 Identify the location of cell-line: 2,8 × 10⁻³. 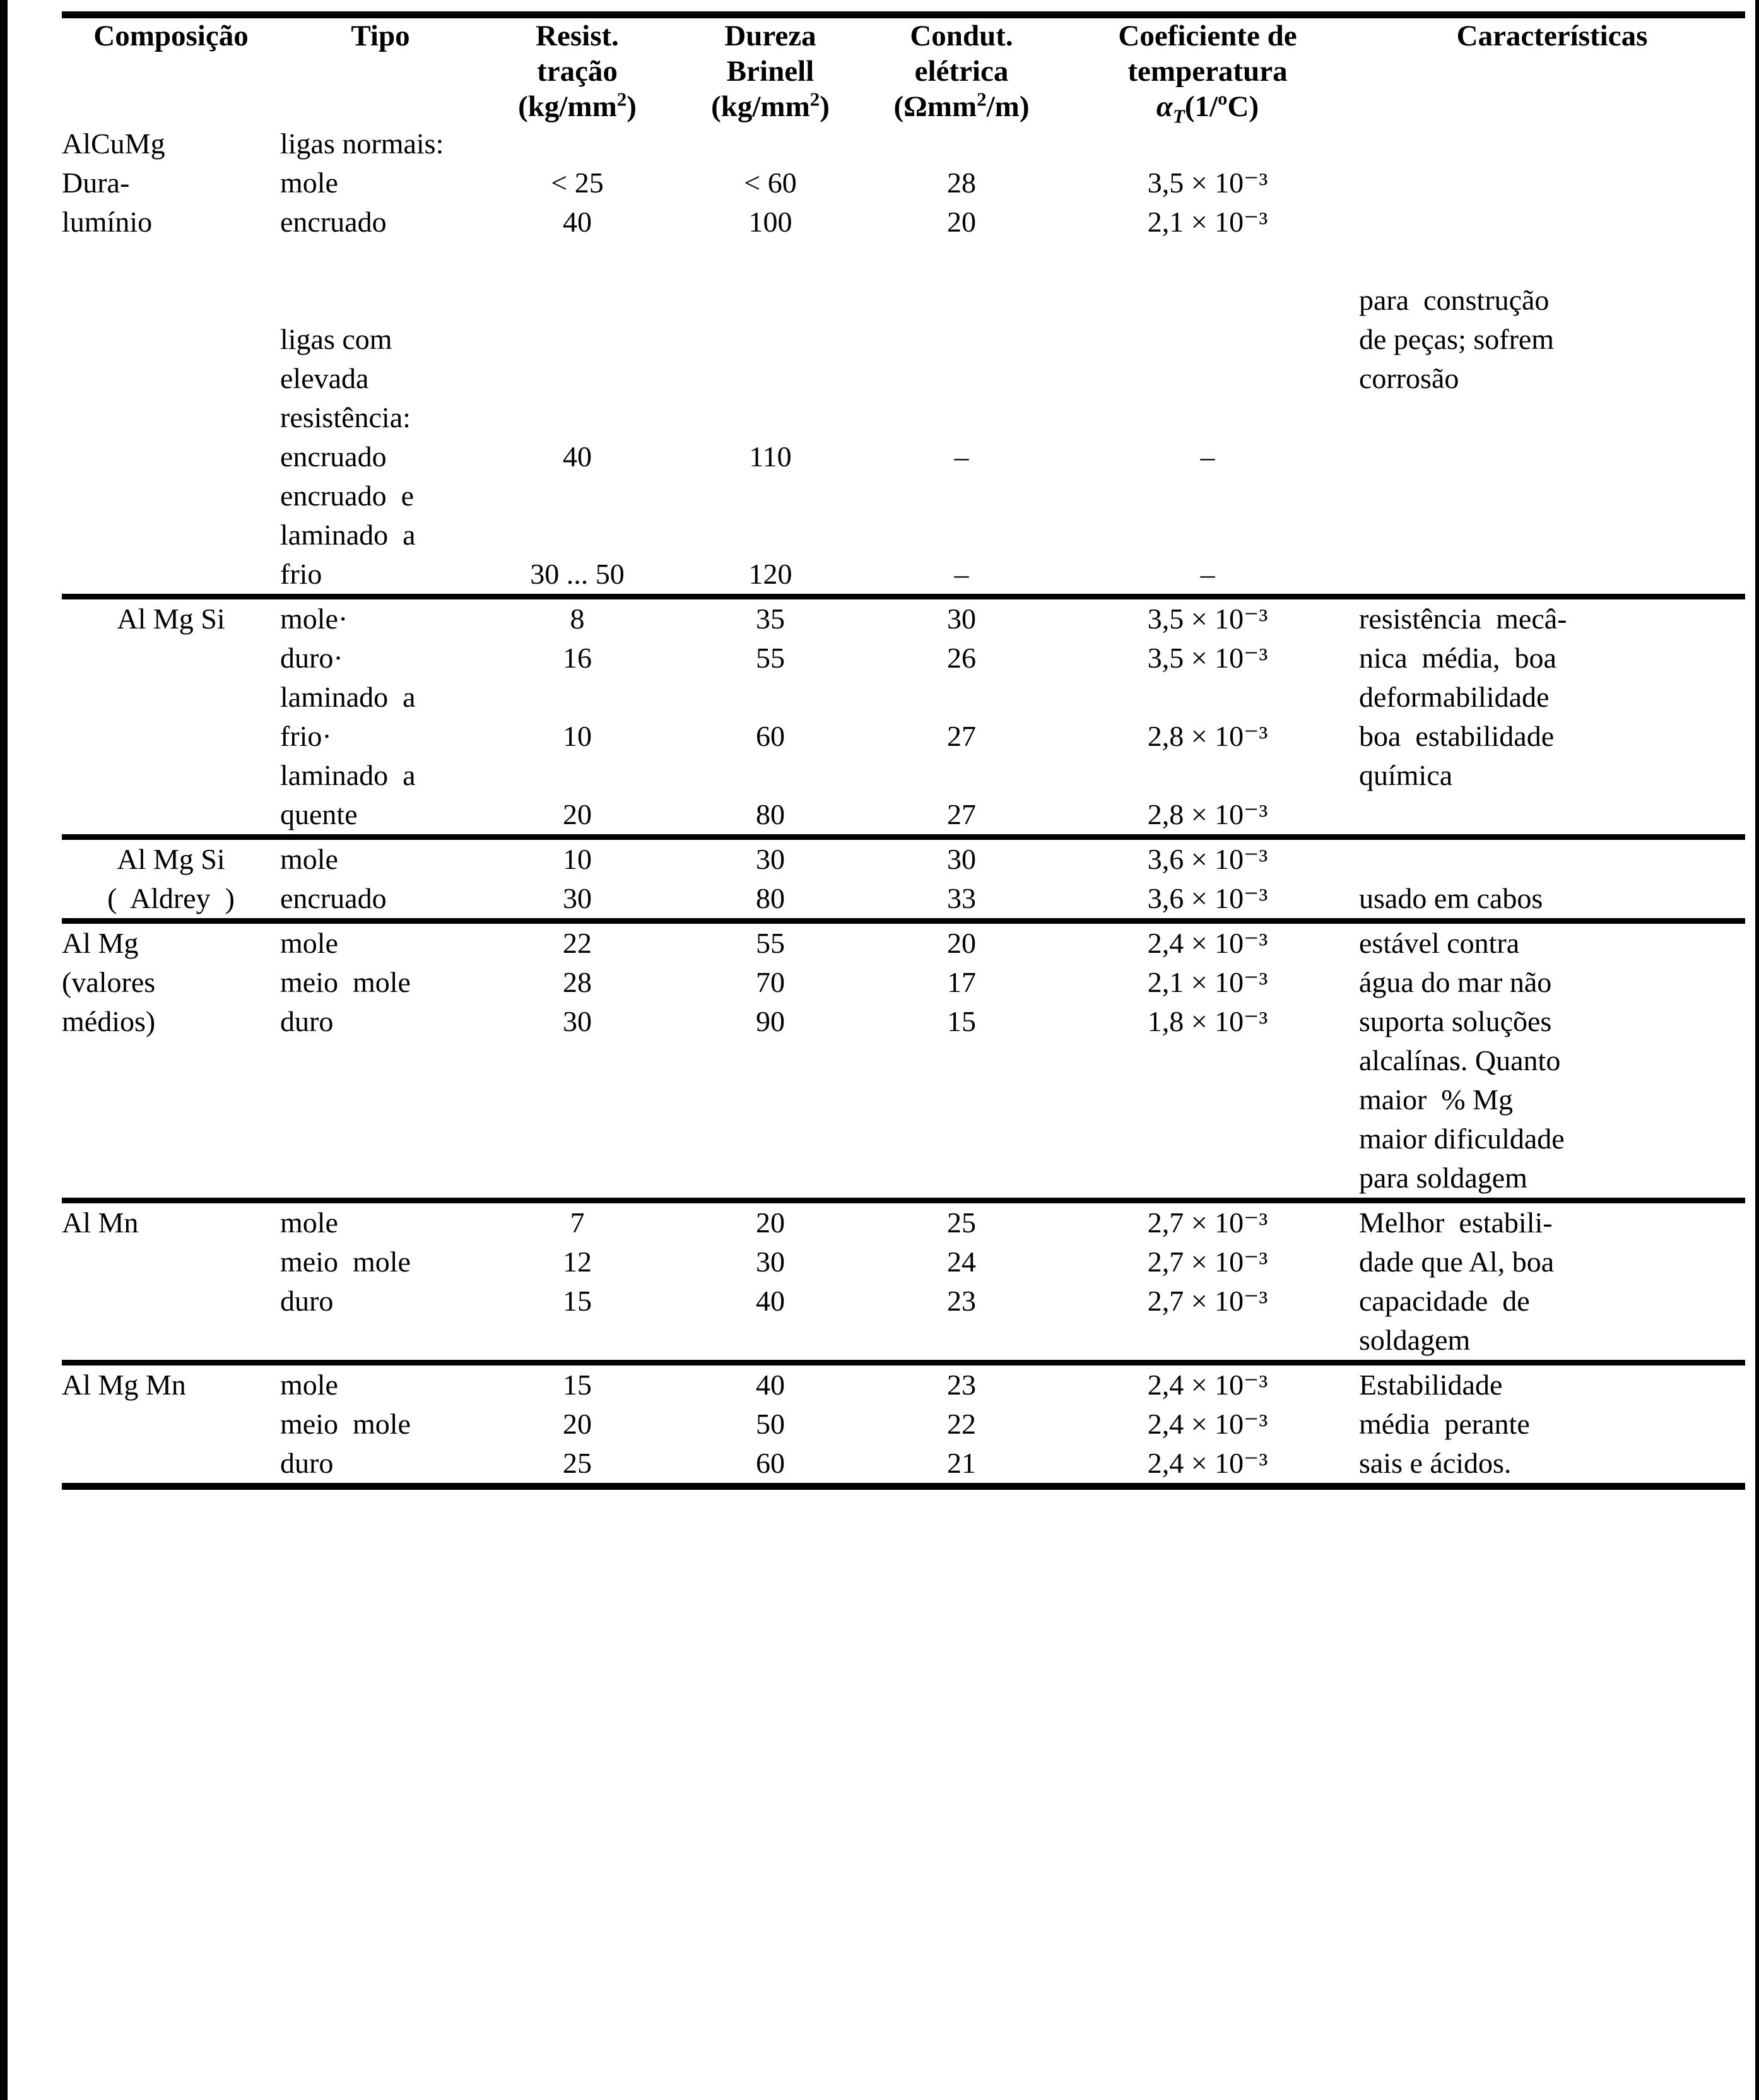
(1207, 814).